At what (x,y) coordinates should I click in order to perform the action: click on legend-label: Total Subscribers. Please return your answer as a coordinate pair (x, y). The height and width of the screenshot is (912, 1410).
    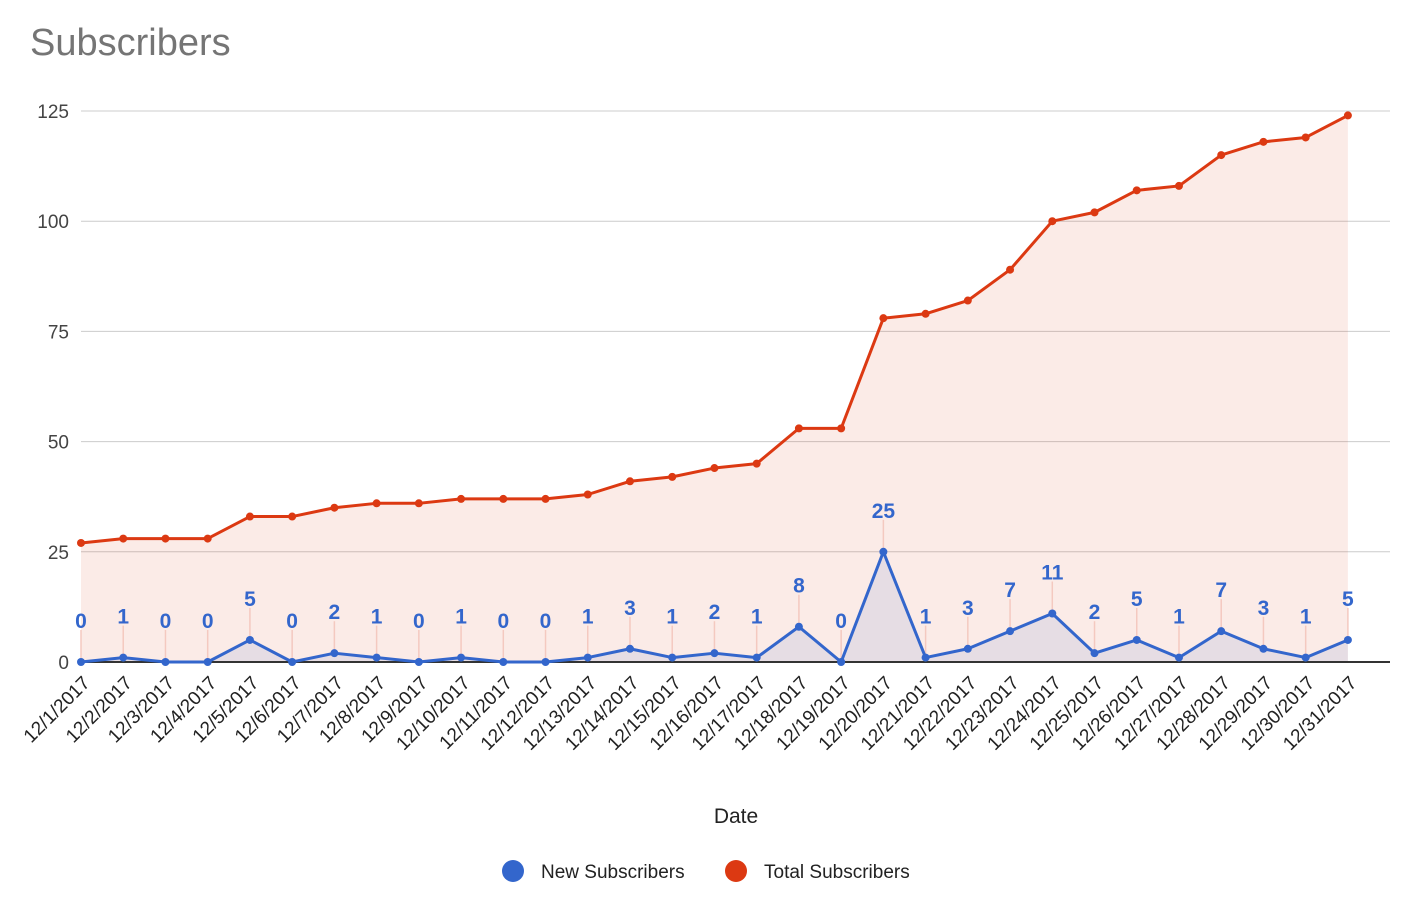
    Looking at the image, I should click on (837, 872).